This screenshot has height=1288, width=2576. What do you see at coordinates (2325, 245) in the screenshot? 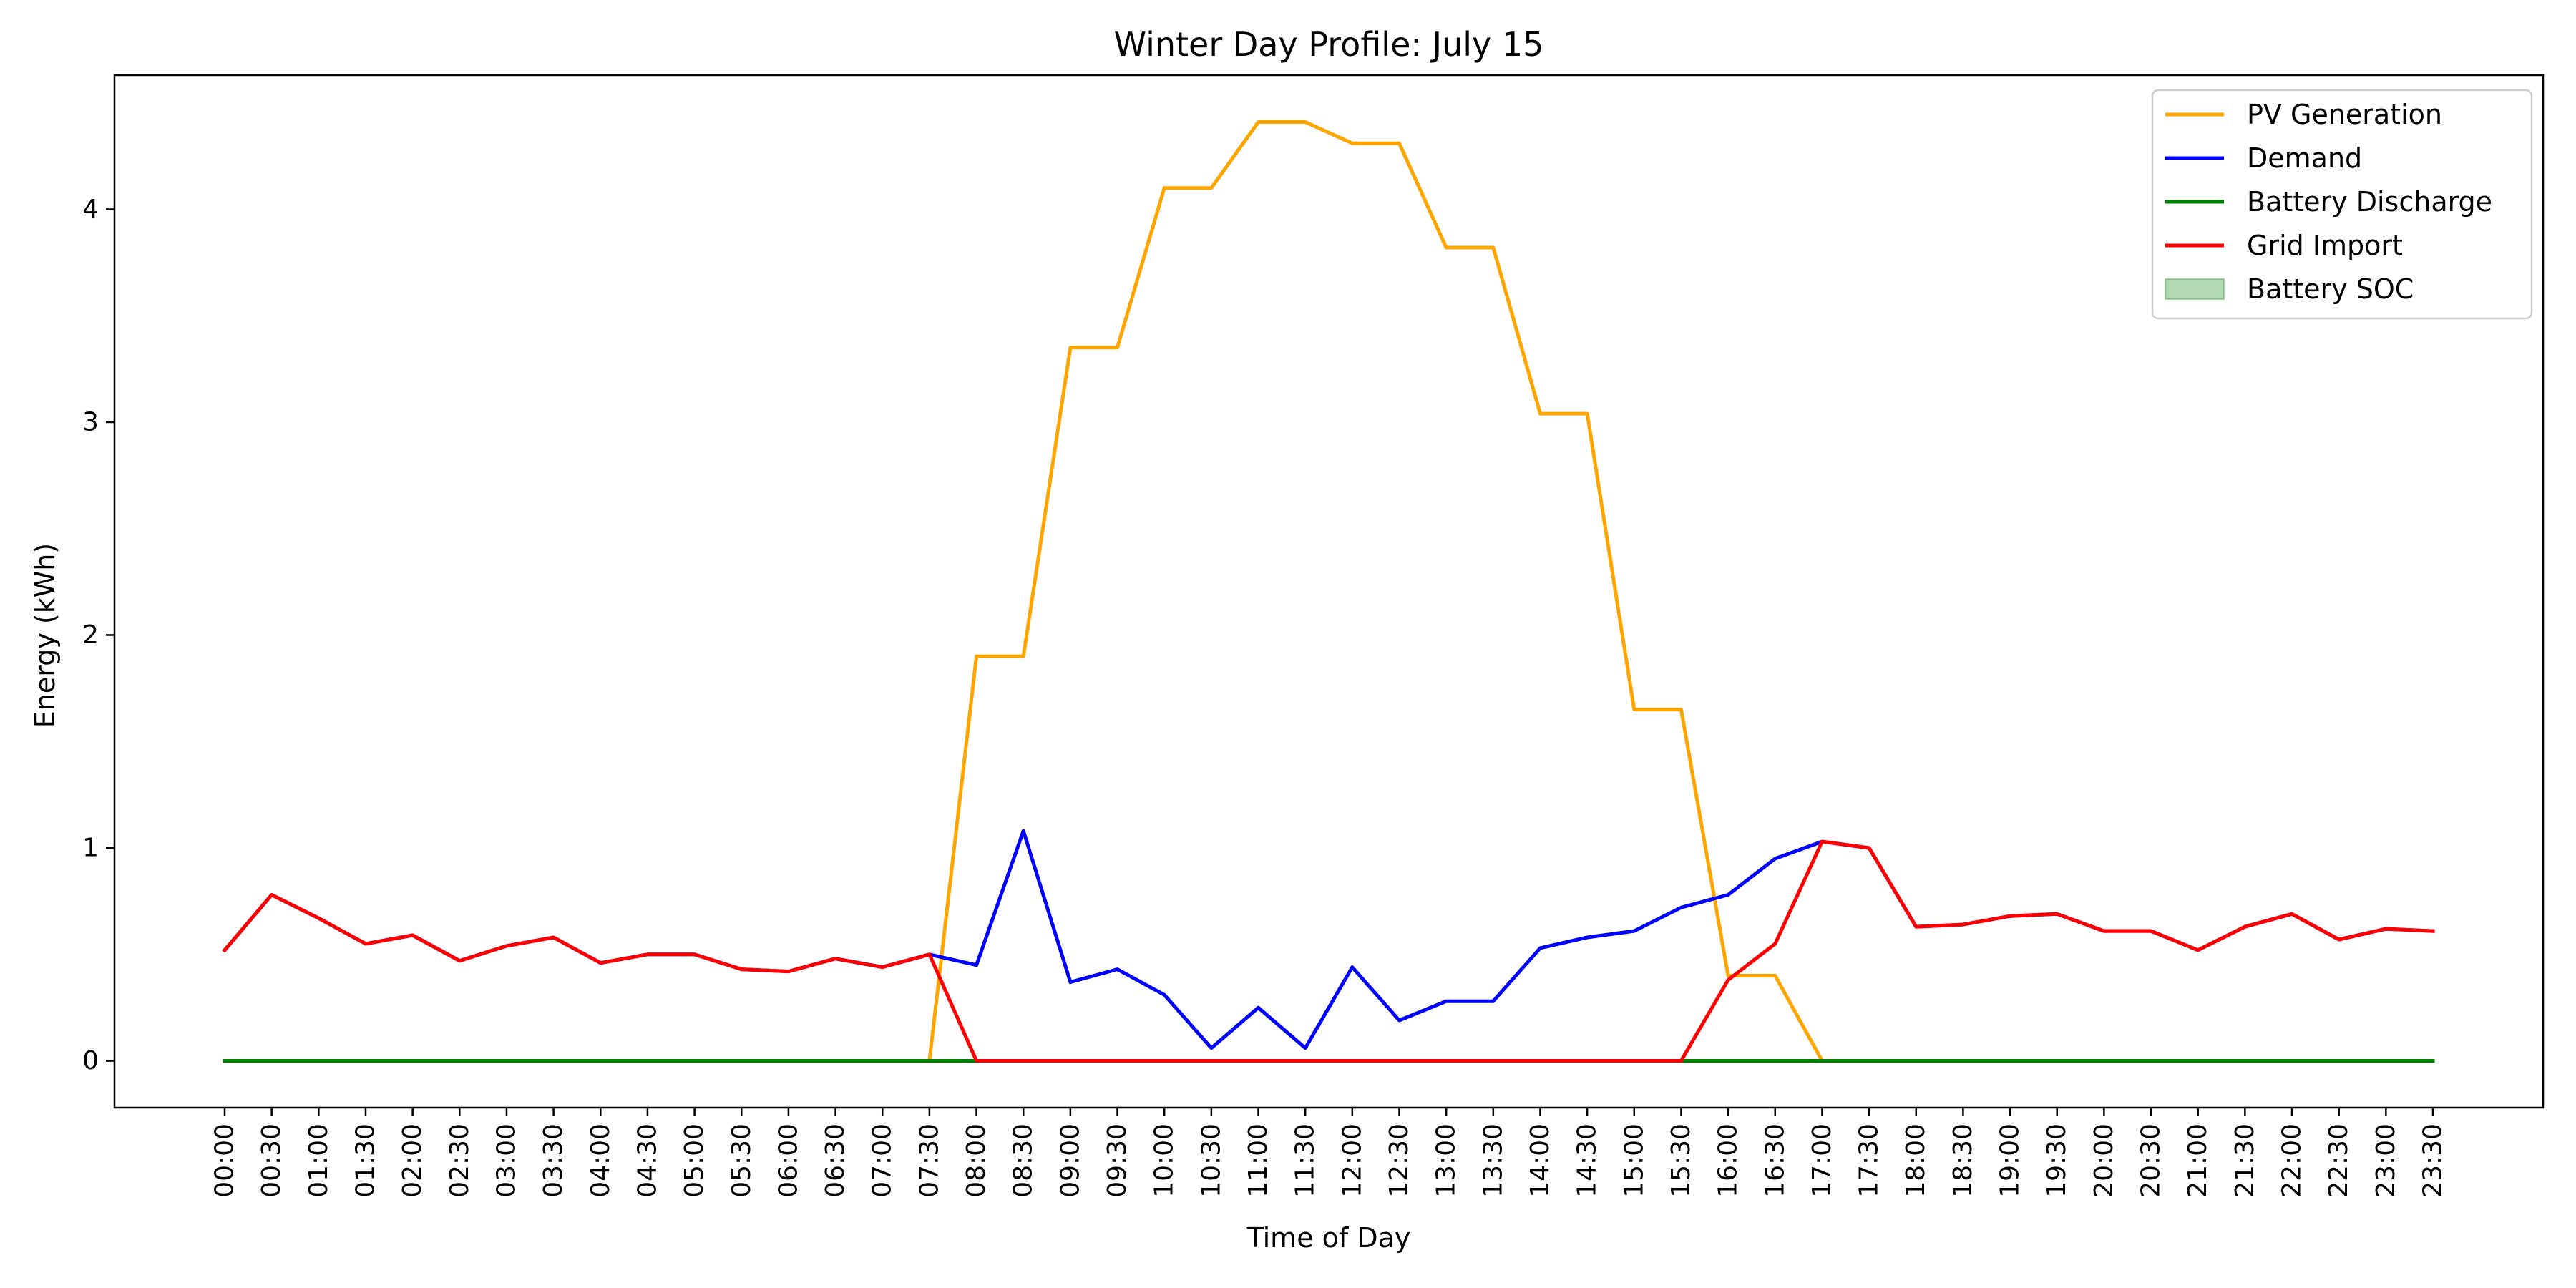
I see `legend-label: Grid Import` at bounding box center [2325, 245].